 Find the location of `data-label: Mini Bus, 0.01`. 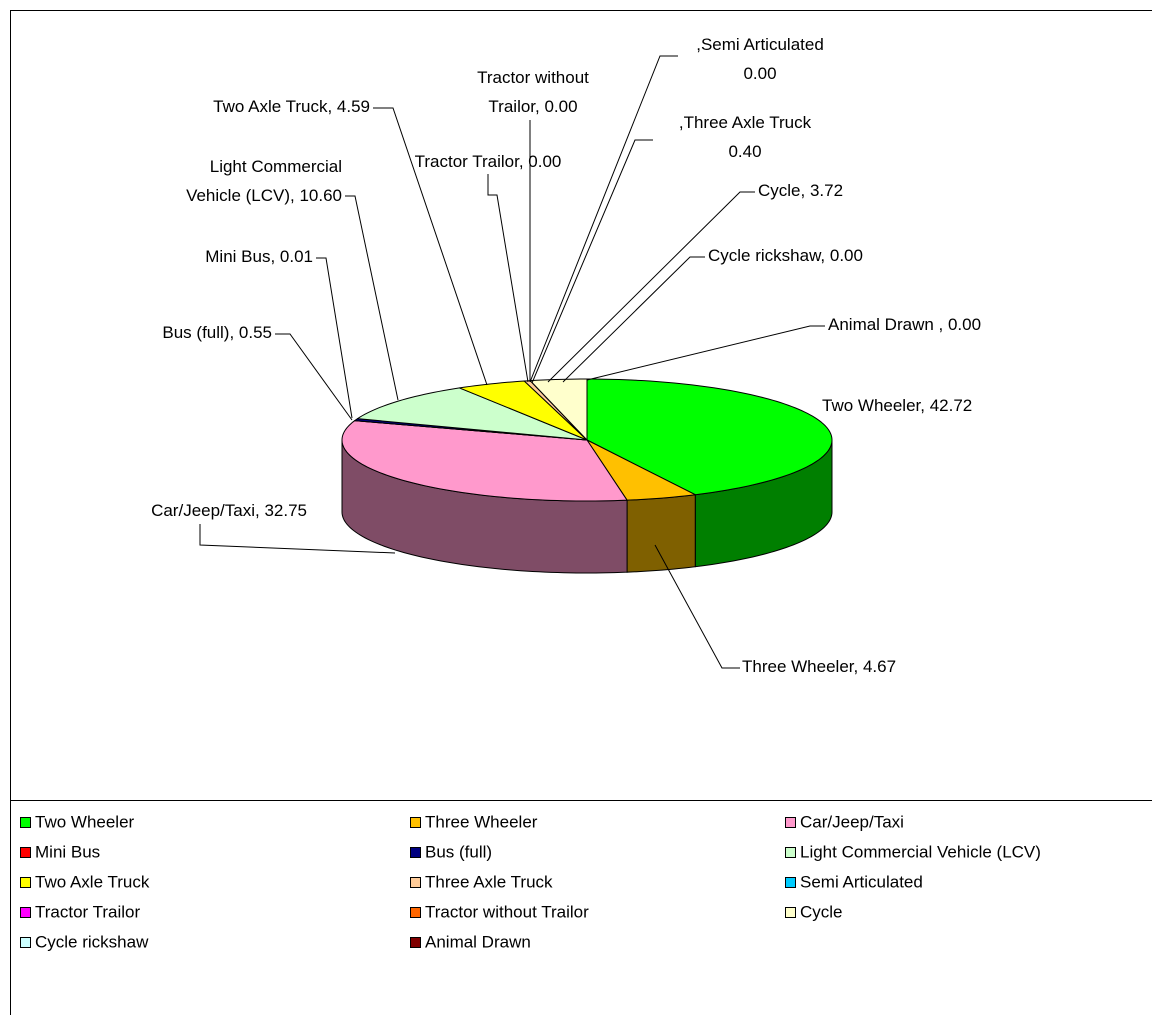

data-label: Mini Bus, 0.01 is located at coordinates (259, 256).